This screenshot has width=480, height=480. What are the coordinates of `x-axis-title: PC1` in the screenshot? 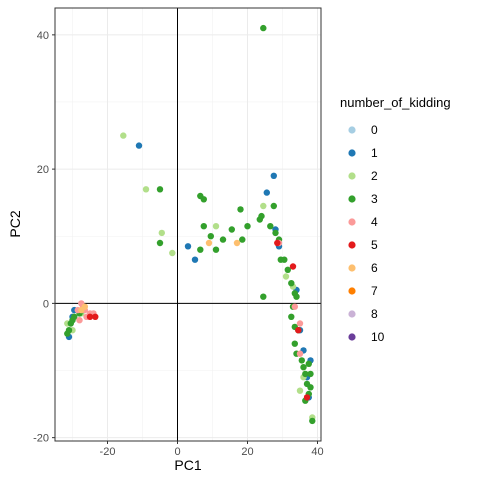 It's located at (187, 465).